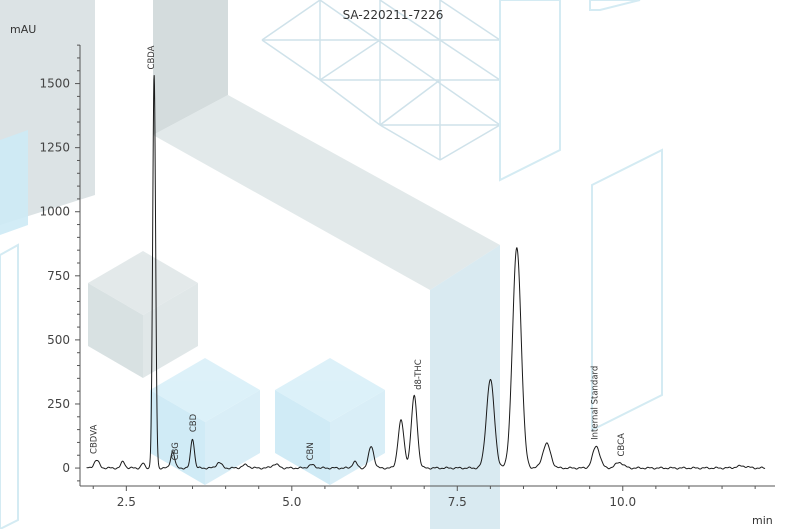 The height and width of the screenshot is (529, 785). What do you see at coordinates (622, 502) in the screenshot?
I see `x-tick-label: 10.0` at bounding box center [622, 502].